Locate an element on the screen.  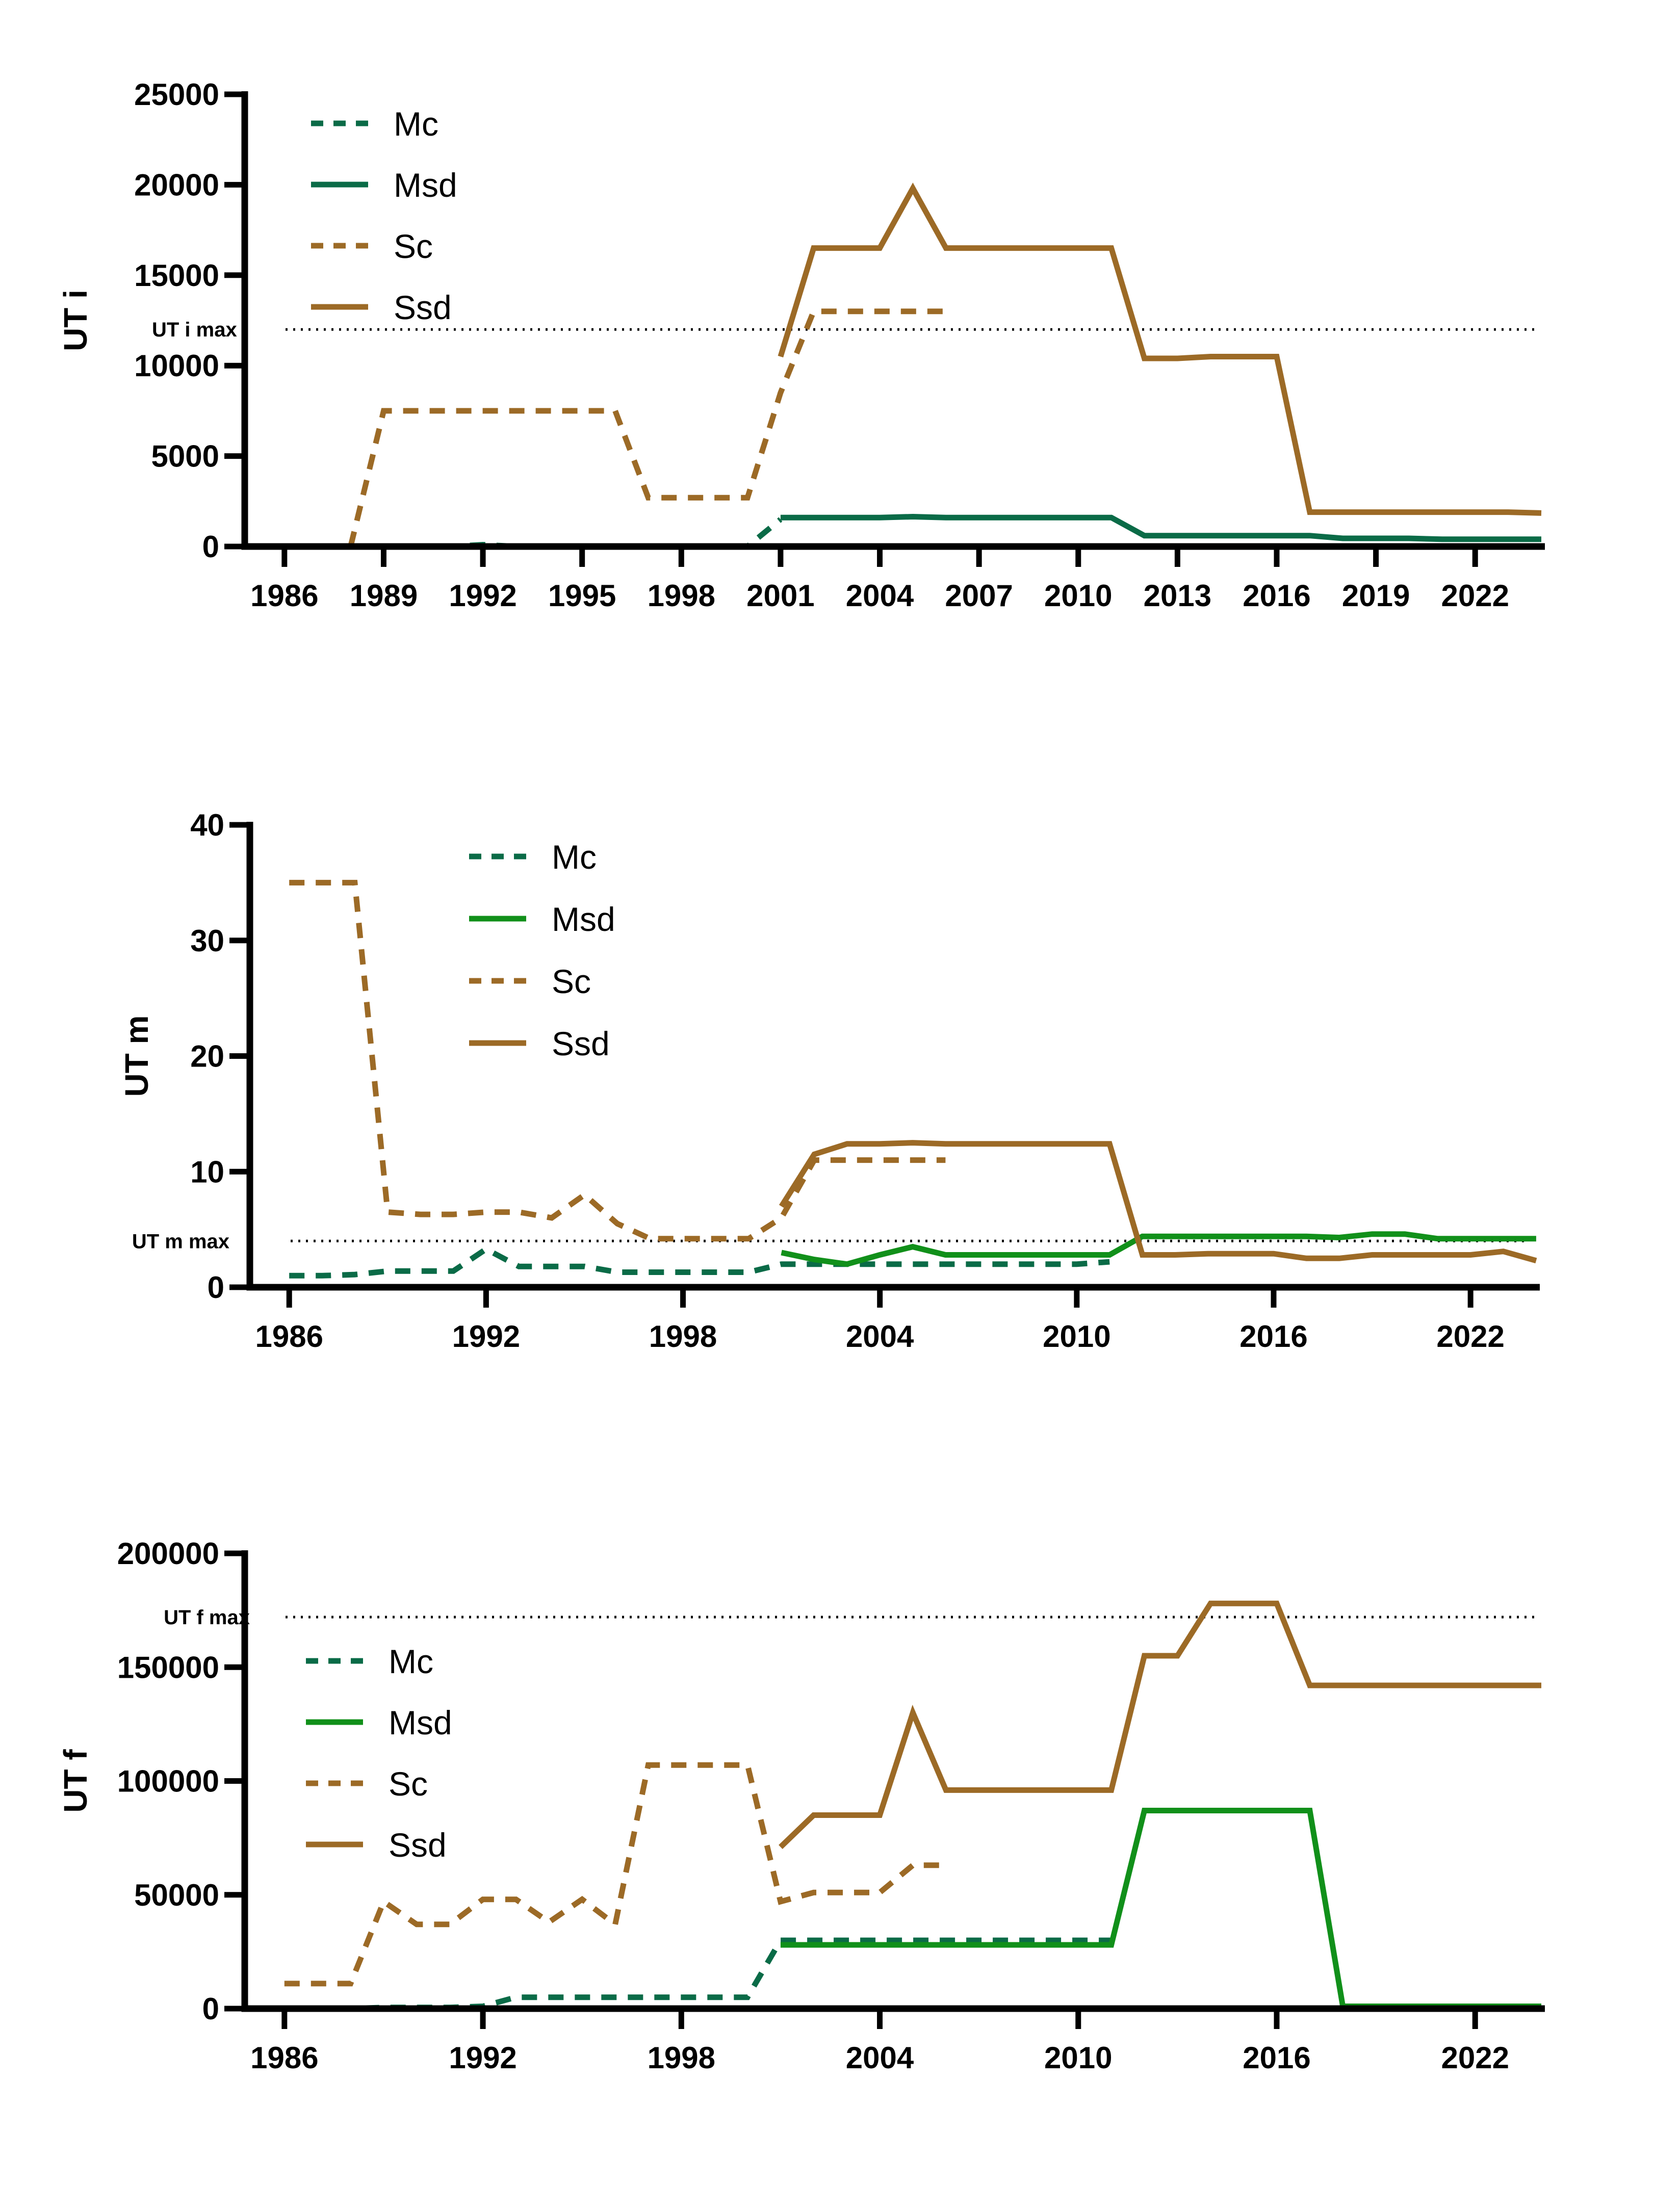
y-tick-label: 5000 is located at coordinates (185, 457).